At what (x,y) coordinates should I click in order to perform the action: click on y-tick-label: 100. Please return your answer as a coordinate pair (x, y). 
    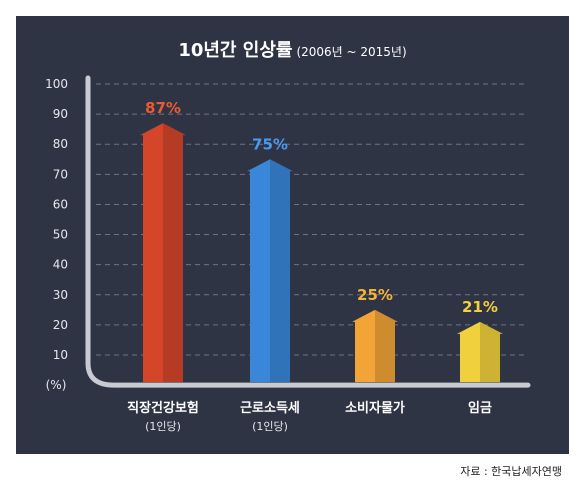
    Looking at the image, I should click on (56, 84).